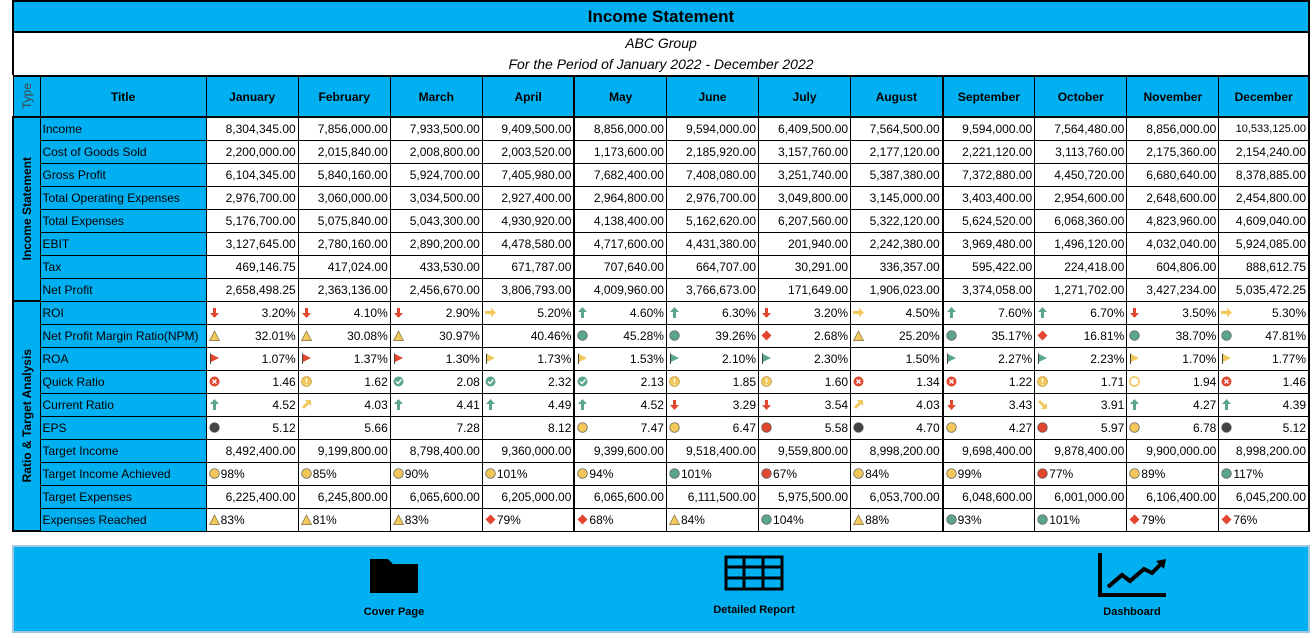 This screenshot has height=638, width=1315. What do you see at coordinates (836, 381) in the screenshot?
I see `cell-value: 1.60` at bounding box center [836, 381].